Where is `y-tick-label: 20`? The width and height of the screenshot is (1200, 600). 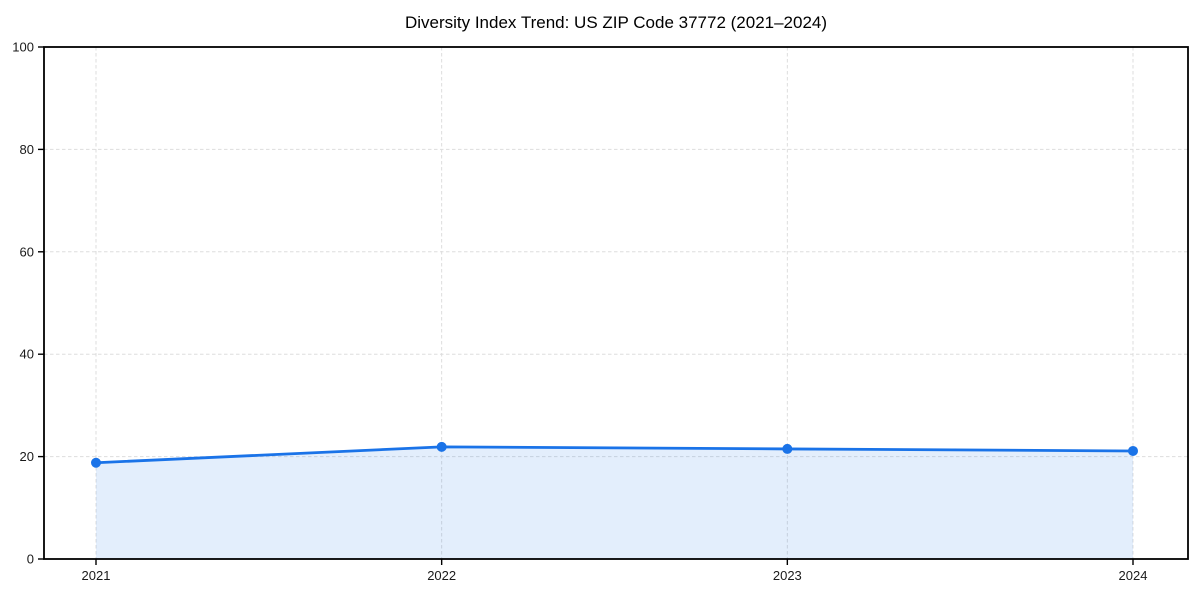 y-tick-label: 20 is located at coordinates (27, 456).